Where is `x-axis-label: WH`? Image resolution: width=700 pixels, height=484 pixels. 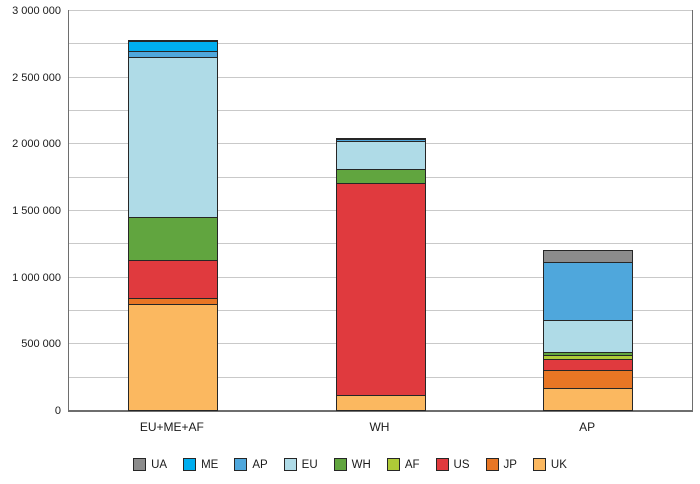
x-axis-label: WH is located at coordinates (379, 427).